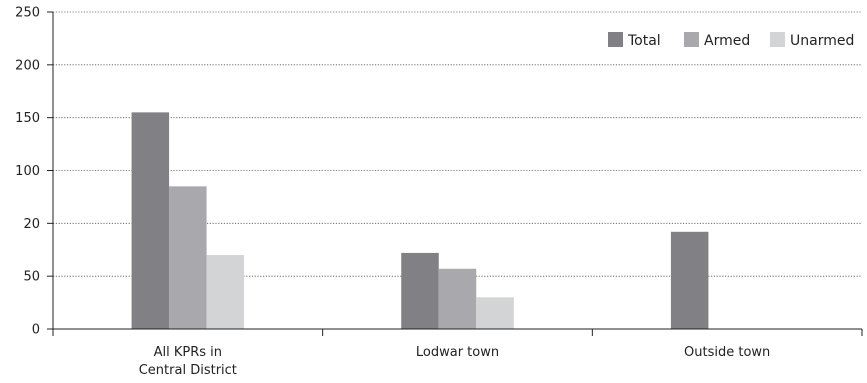  What do you see at coordinates (615, 39) in the screenshot?
I see `legend-swatch-total` at bounding box center [615, 39].